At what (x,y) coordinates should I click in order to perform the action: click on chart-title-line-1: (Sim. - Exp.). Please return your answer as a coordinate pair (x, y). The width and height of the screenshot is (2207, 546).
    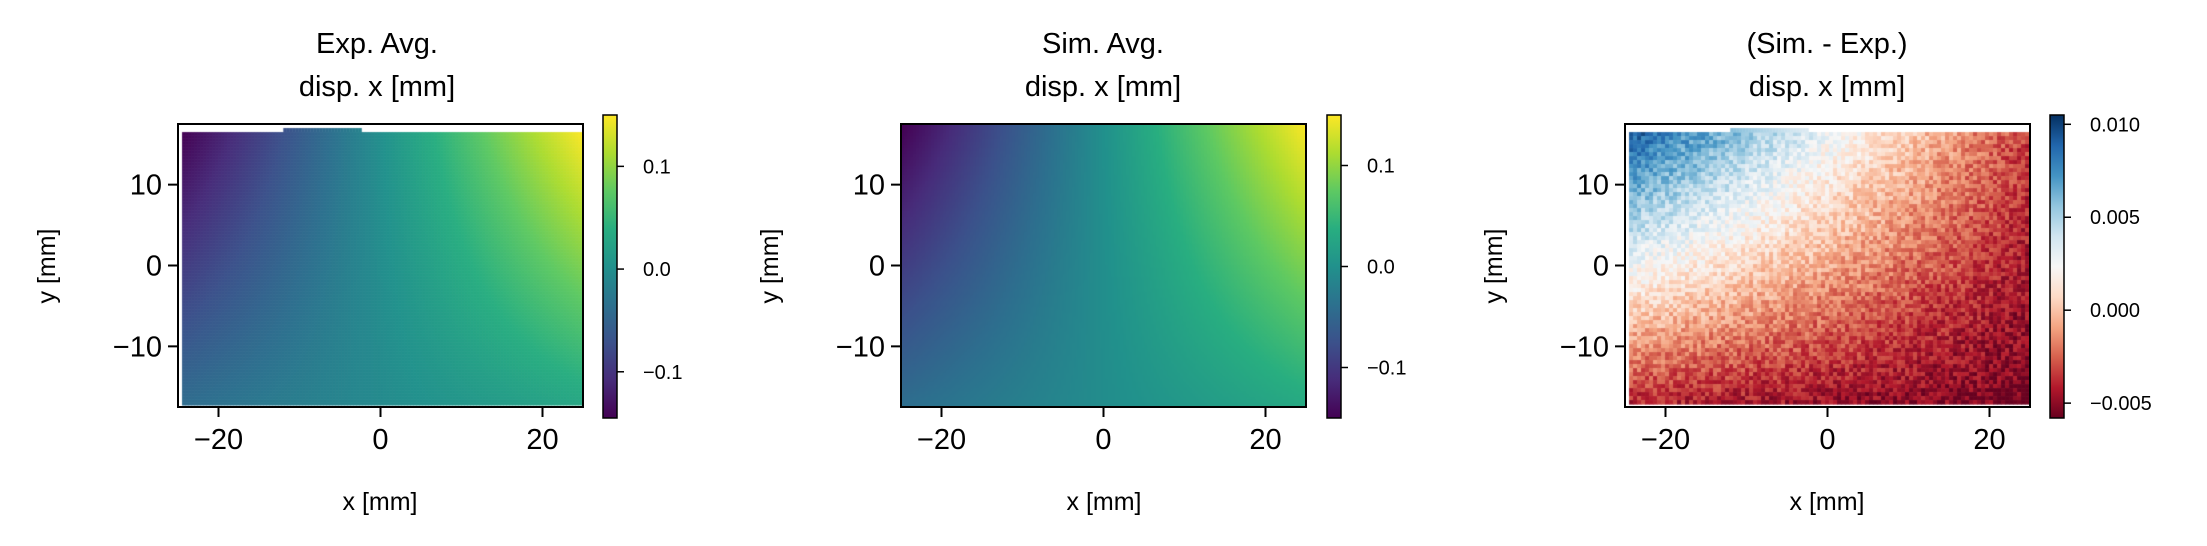
    Looking at the image, I should click on (1826, 44).